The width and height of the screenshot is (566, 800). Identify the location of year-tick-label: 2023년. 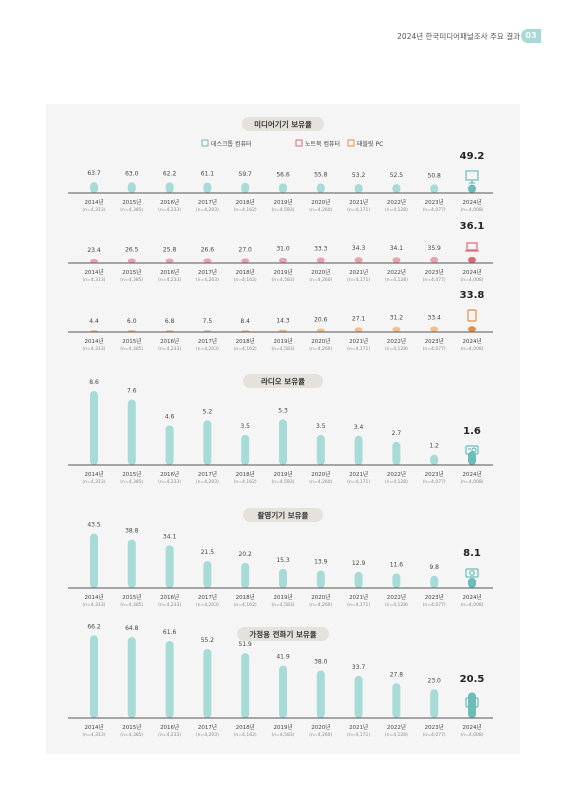
(434, 727).